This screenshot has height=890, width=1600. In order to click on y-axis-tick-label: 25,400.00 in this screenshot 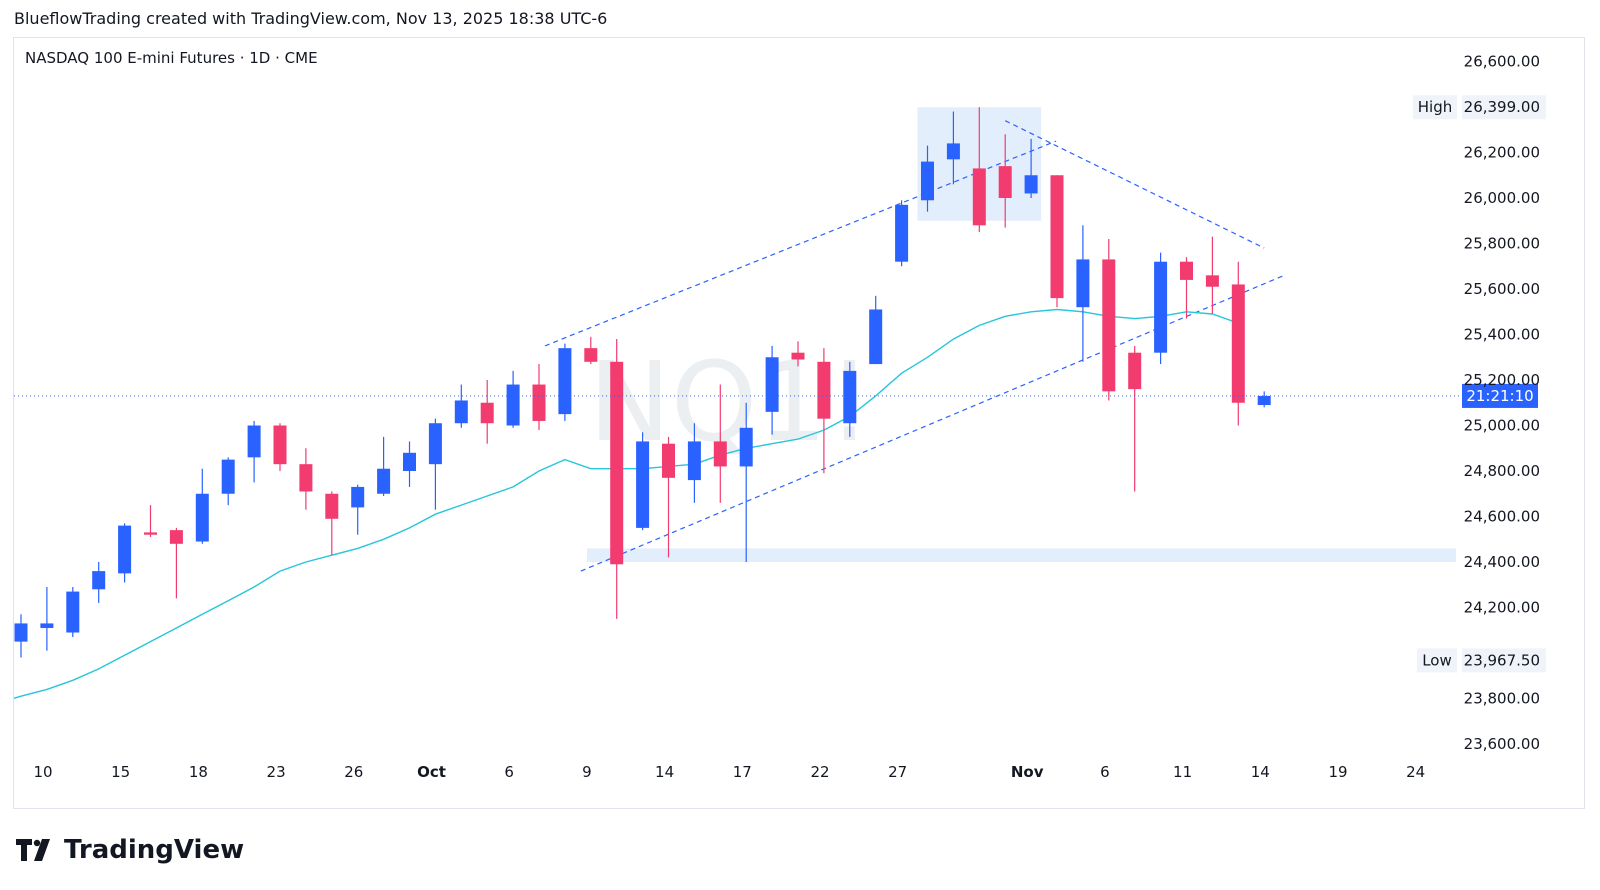, I will do `click(1502, 335)`.